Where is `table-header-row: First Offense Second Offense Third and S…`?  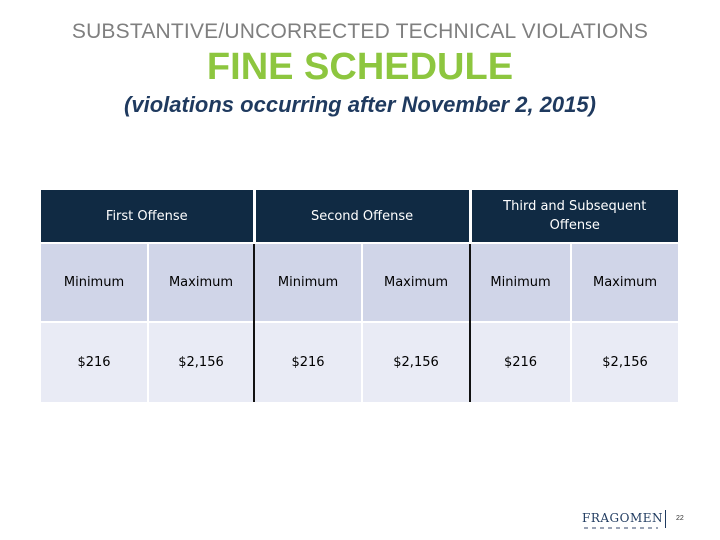
table-header-row: First Offense Second Offense Third and S… is located at coordinates (360, 217).